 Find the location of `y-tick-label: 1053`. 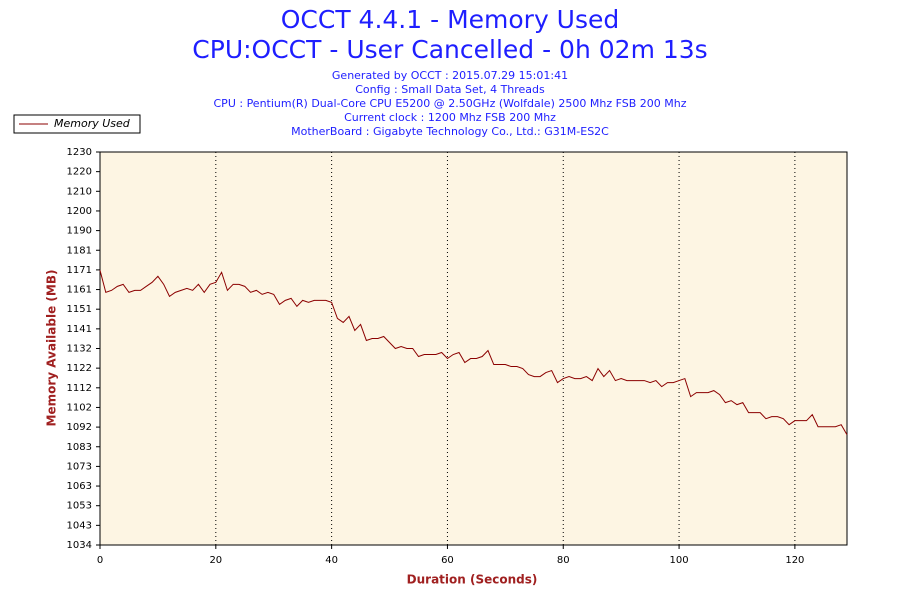

y-tick-label: 1053 is located at coordinates (79, 506).